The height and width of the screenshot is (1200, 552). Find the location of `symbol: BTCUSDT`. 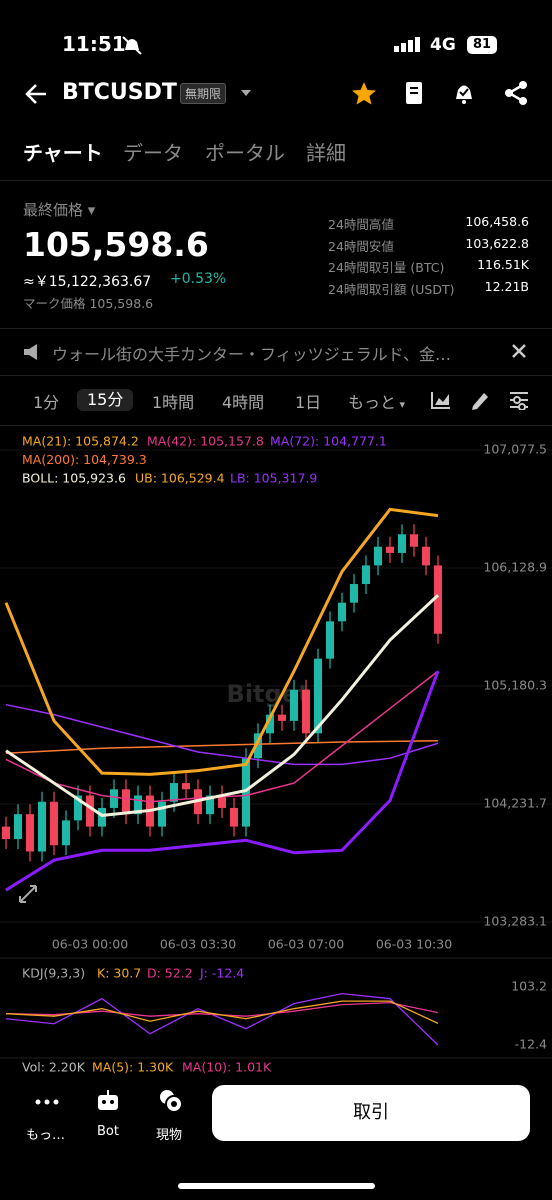

symbol: BTCUSDT is located at coordinates (119, 92).